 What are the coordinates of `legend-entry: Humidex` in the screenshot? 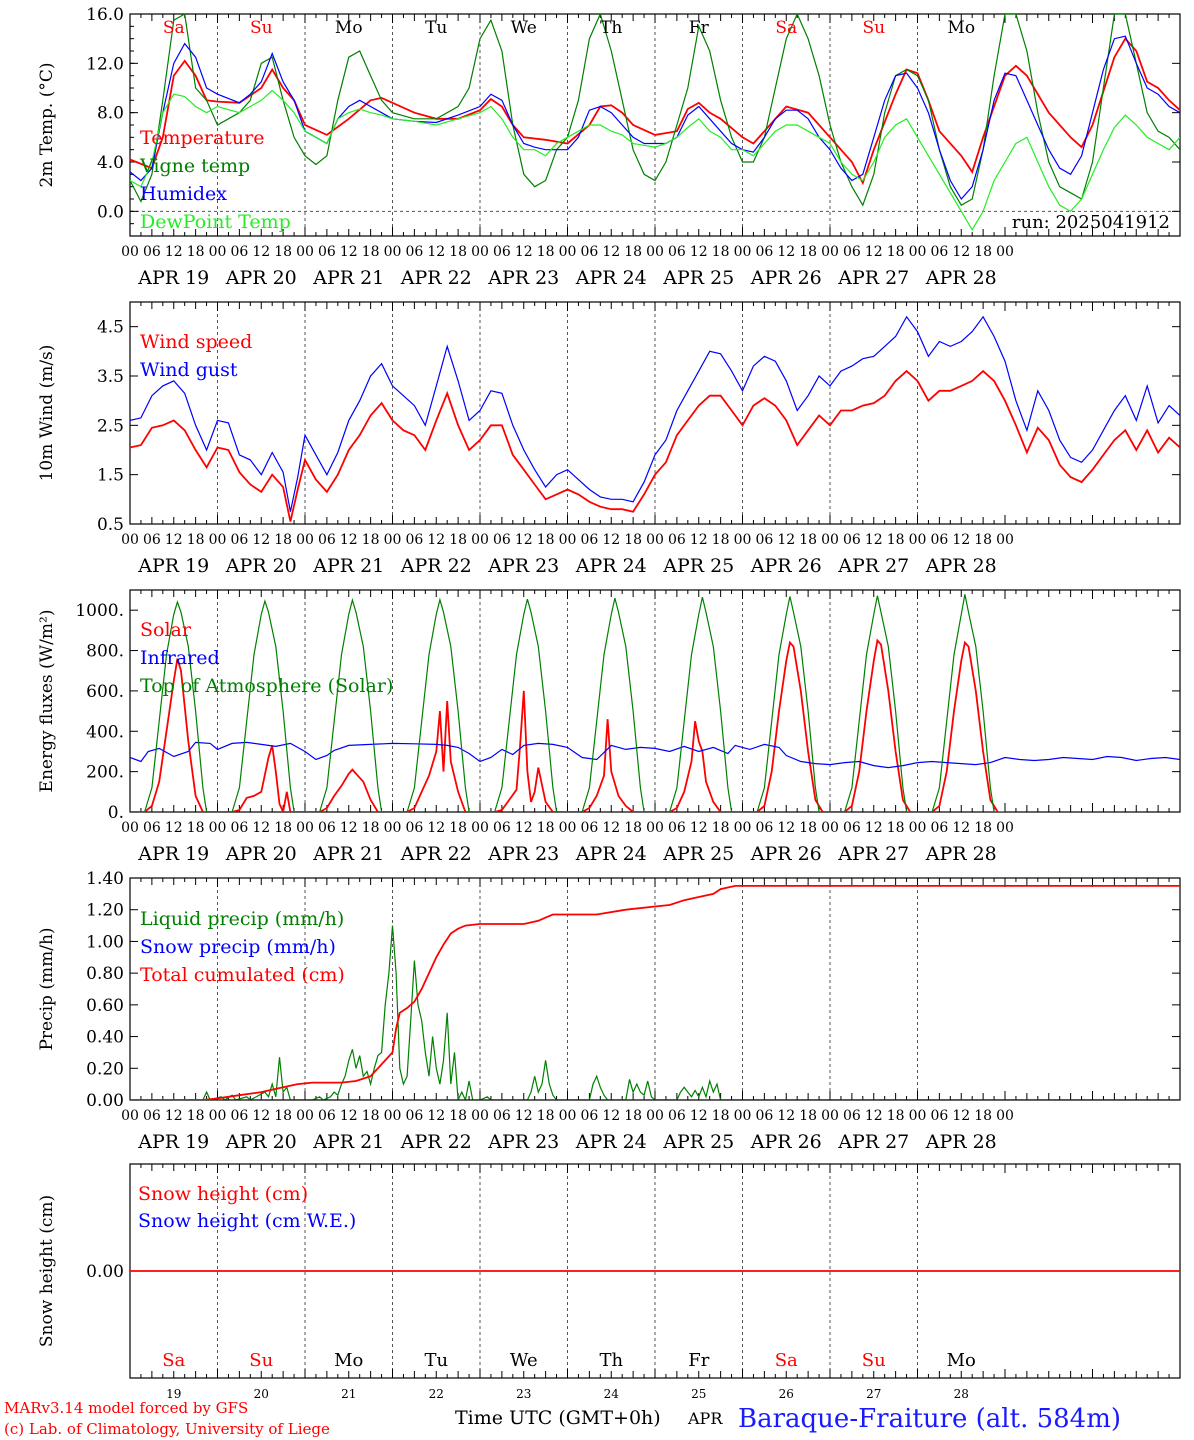 It's located at (183, 194).